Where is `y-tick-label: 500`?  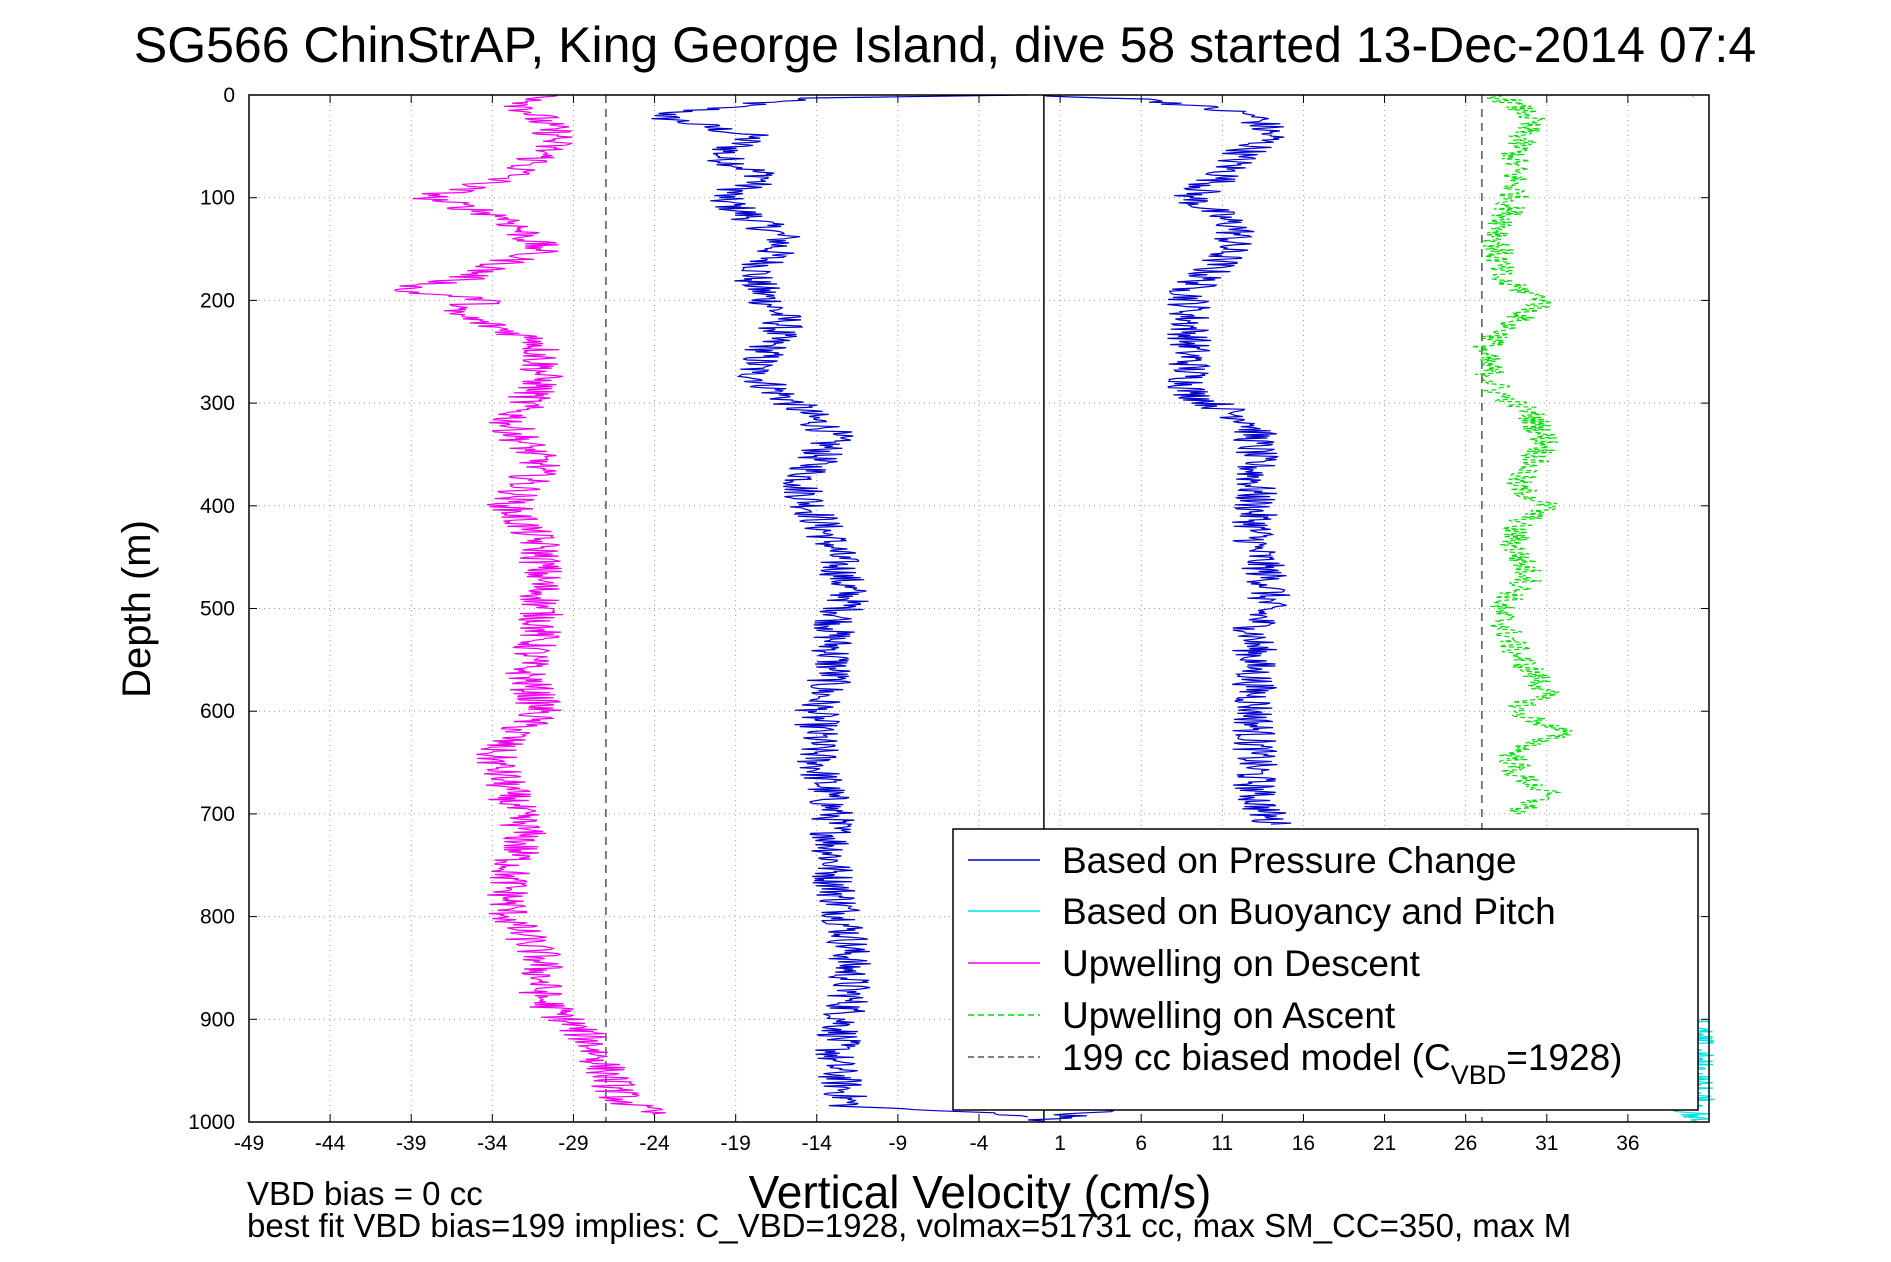 y-tick-label: 500 is located at coordinates (217, 609).